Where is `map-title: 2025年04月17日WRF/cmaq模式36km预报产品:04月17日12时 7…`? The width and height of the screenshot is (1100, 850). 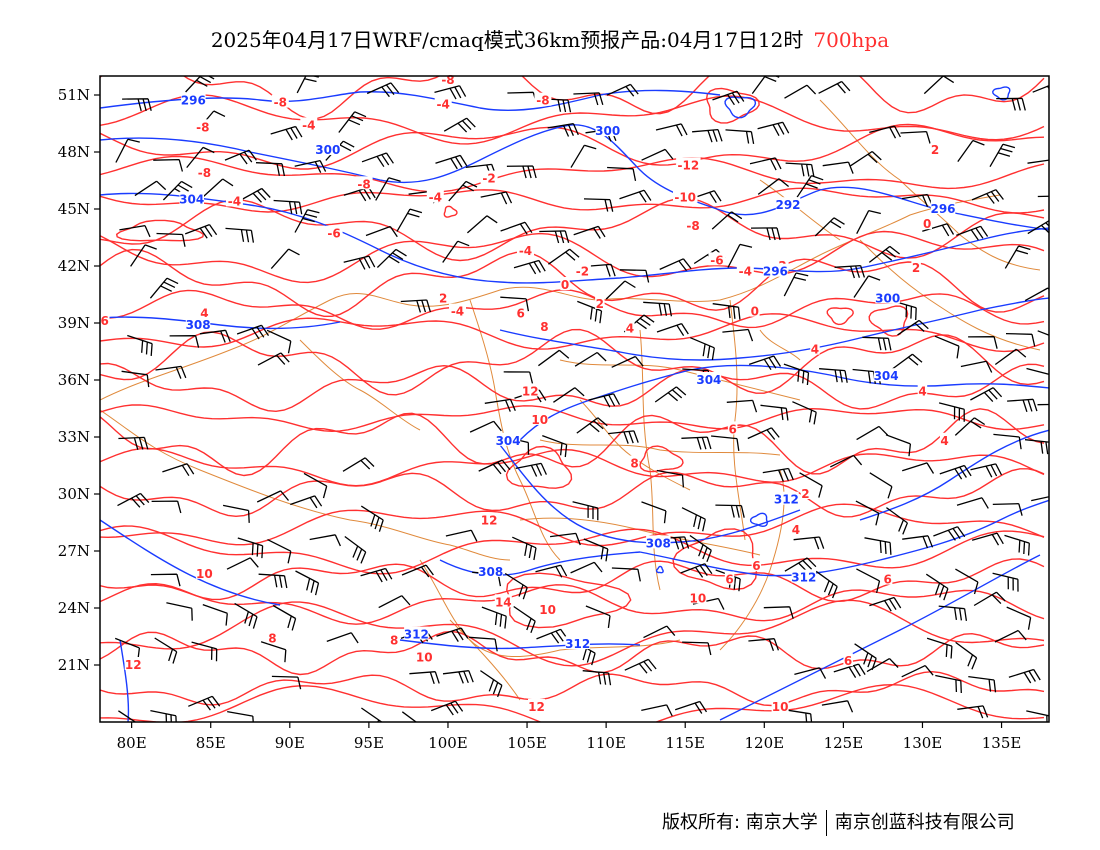 map-title: 2025年04月17日WRF/cmaq模式36km预报产品:04月17日12时 7… is located at coordinates (550, 38).